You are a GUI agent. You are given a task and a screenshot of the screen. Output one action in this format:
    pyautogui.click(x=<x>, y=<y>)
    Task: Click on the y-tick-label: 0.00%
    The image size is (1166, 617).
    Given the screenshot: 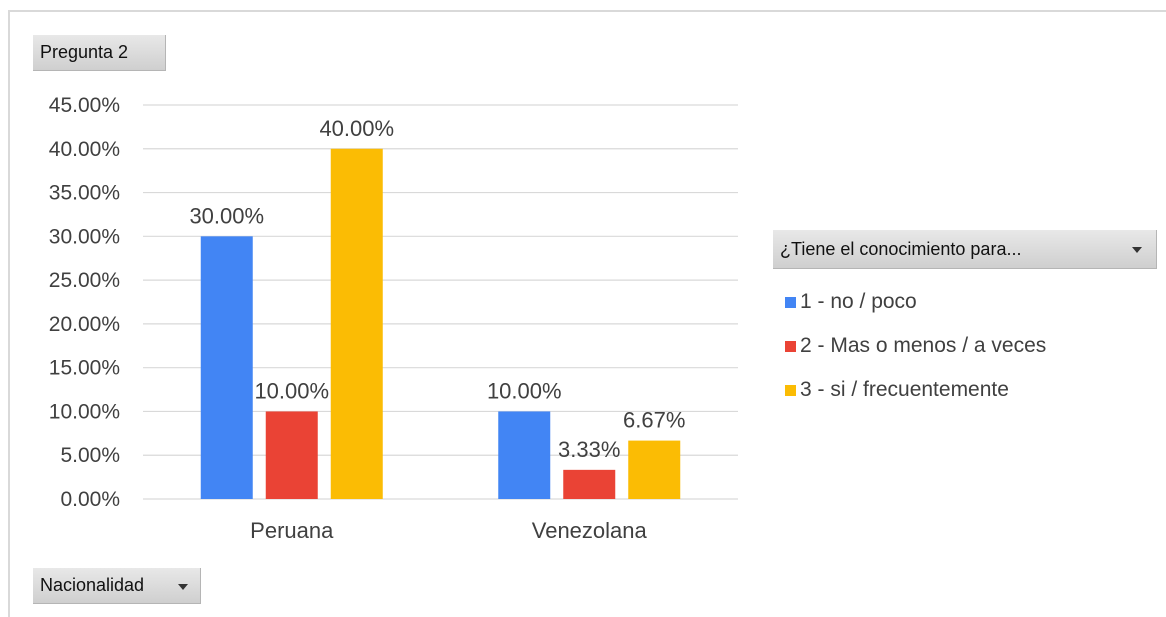 What is the action you would take?
    pyautogui.click(x=90, y=499)
    